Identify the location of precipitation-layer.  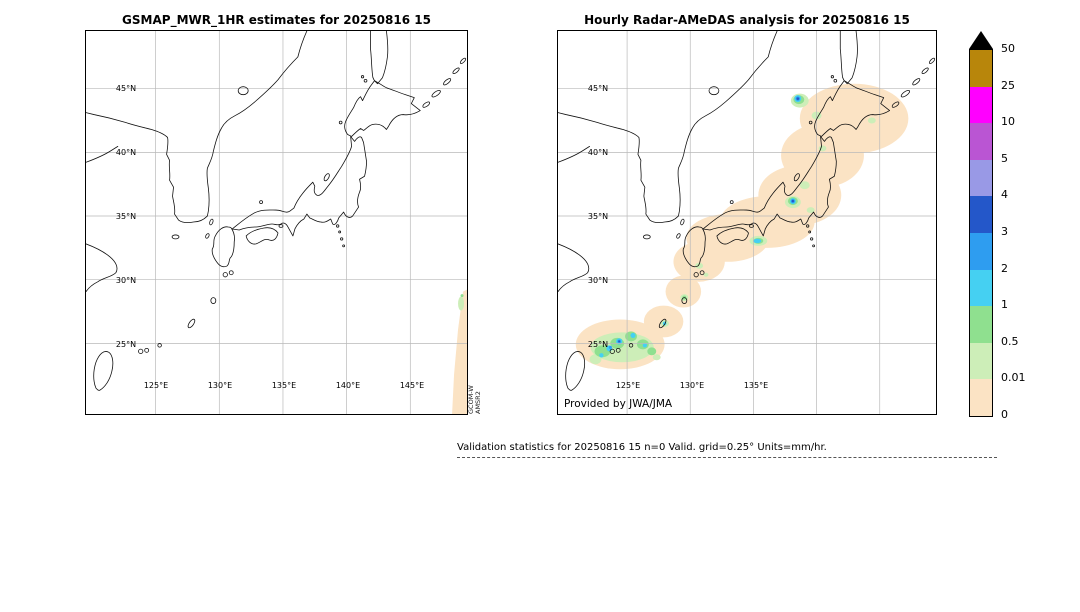
(742, 226).